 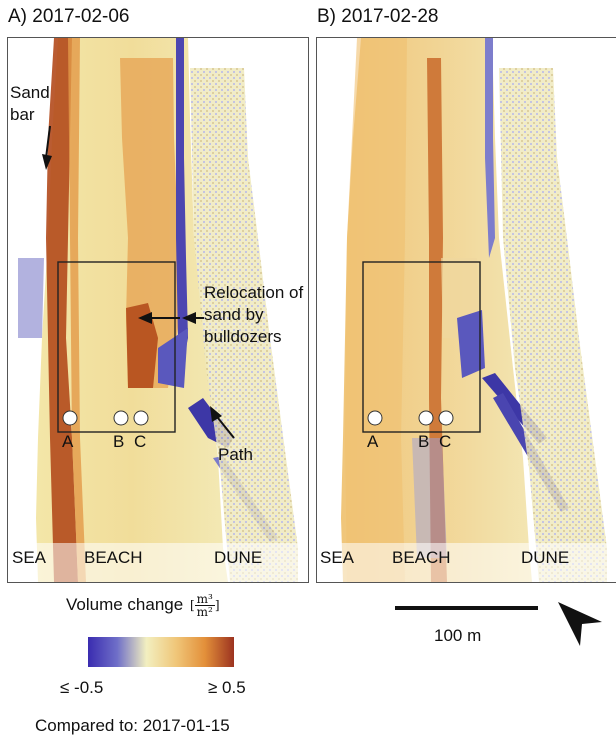 I want to click on path-annotation: Path, so click(x=235, y=454).